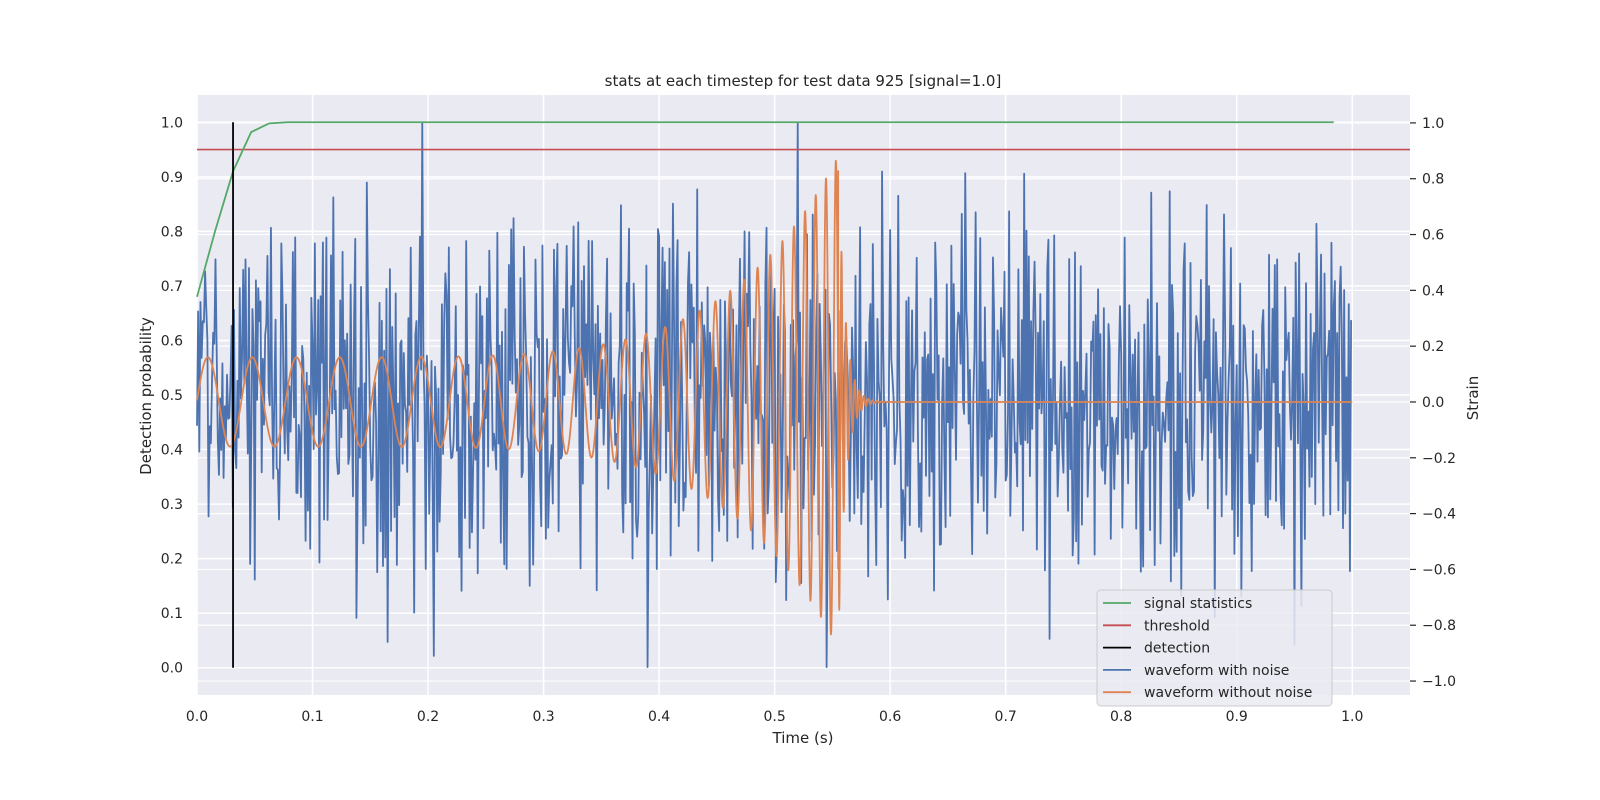 This screenshot has width=1600, height=800. I want to click on x-tick-label: 0.1, so click(312, 717).